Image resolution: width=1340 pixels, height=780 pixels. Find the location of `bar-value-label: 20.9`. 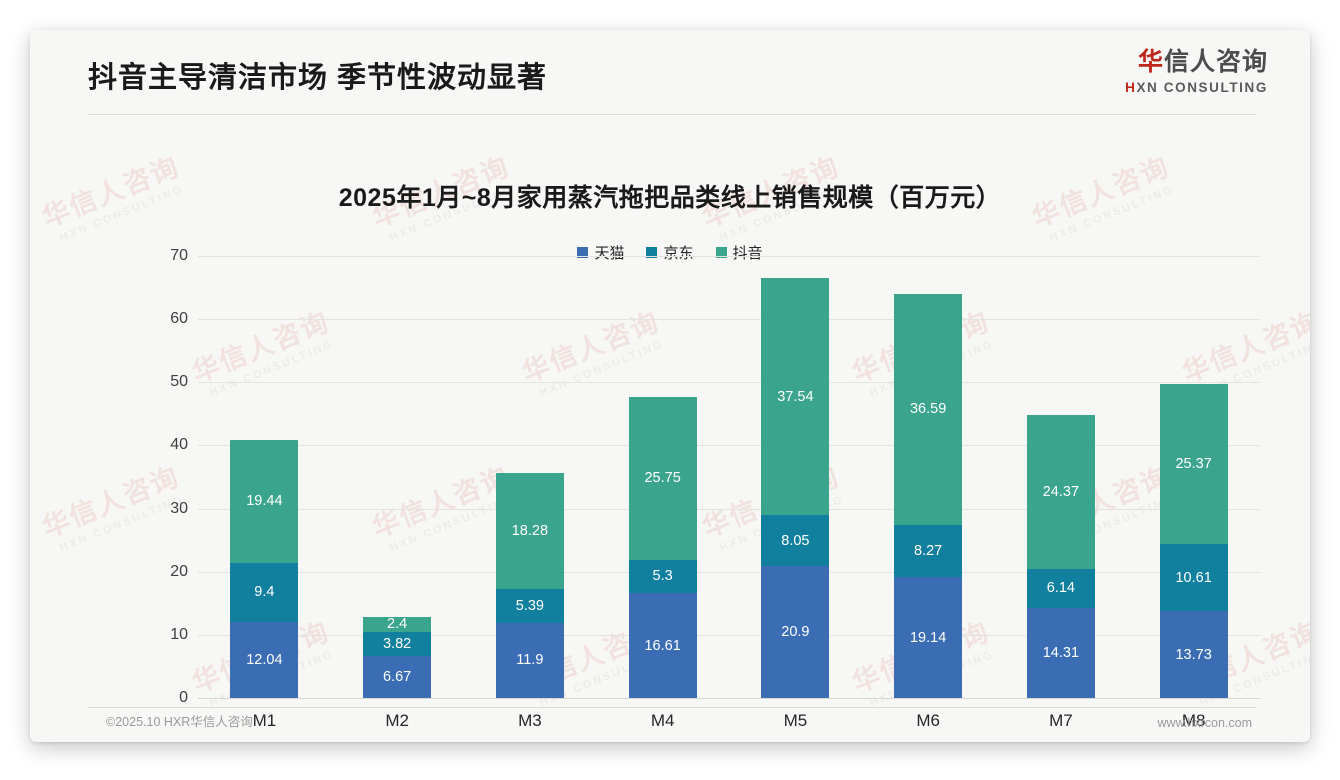

bar-value-label: 20.9 is located at coordinates (795, 632).